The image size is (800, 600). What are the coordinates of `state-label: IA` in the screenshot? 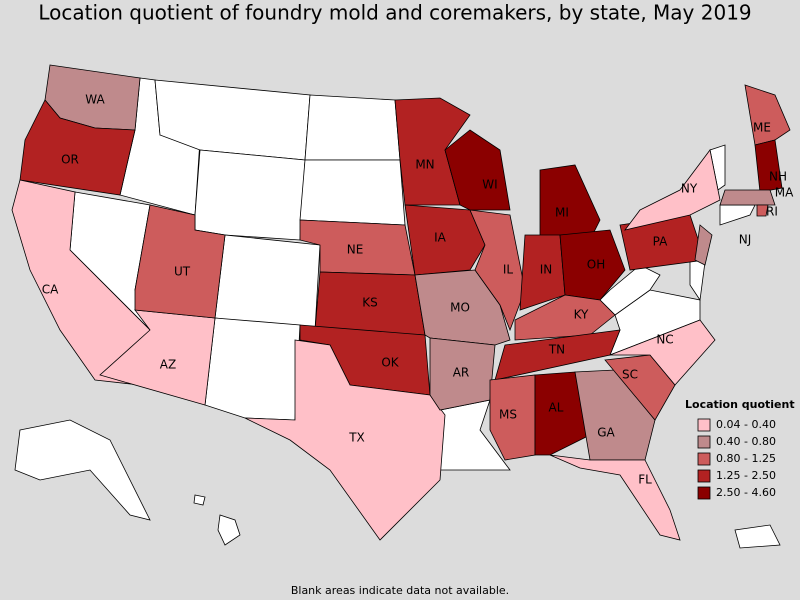 It's located at (440, 238).